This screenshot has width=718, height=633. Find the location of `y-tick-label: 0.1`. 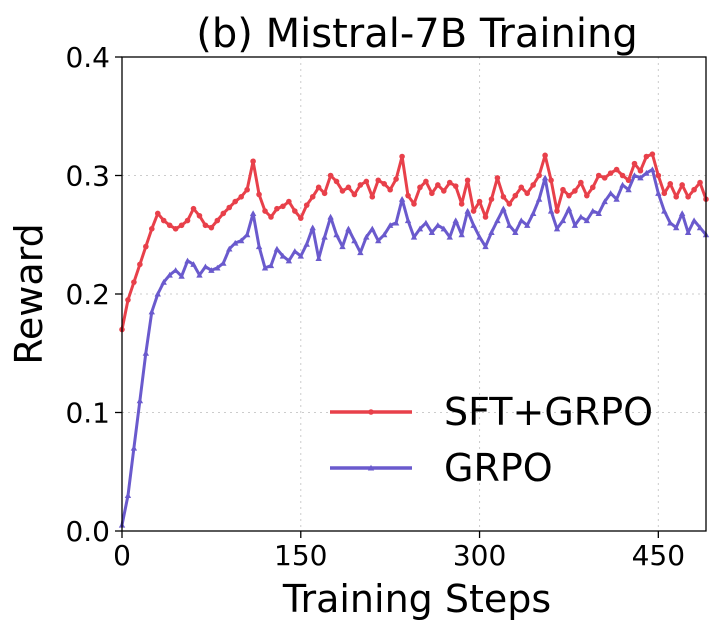

y-tick-label: 0.1 is located at coordinates (87, 413).